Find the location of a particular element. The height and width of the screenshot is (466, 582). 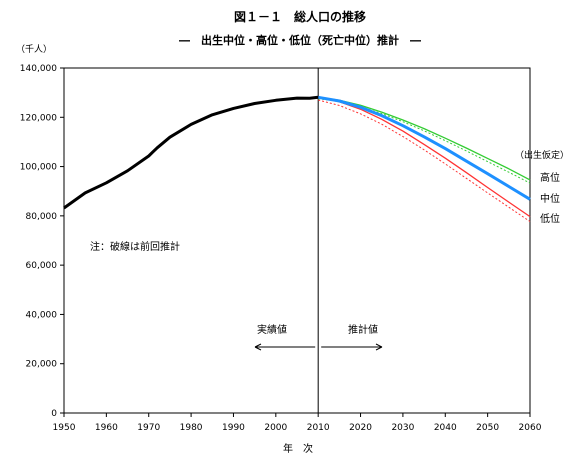

x-tick-label: 2020 is located at coordinates (360, 428).